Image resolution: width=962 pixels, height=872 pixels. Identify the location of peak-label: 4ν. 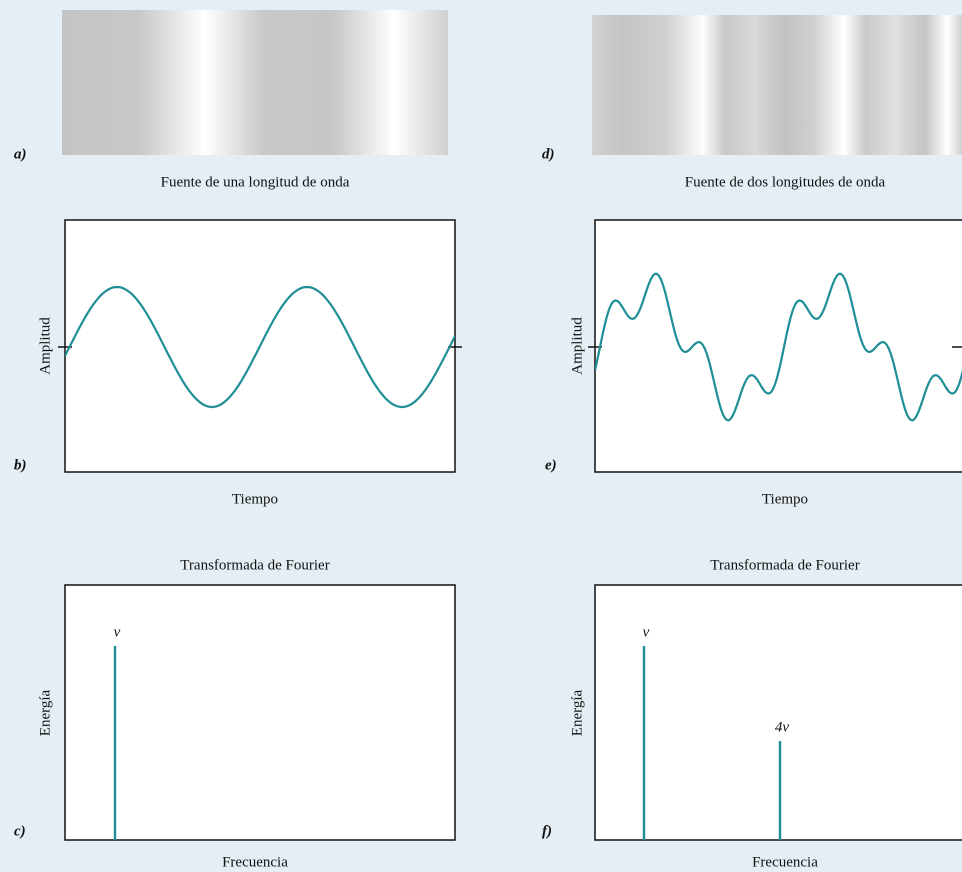
(782, 727).